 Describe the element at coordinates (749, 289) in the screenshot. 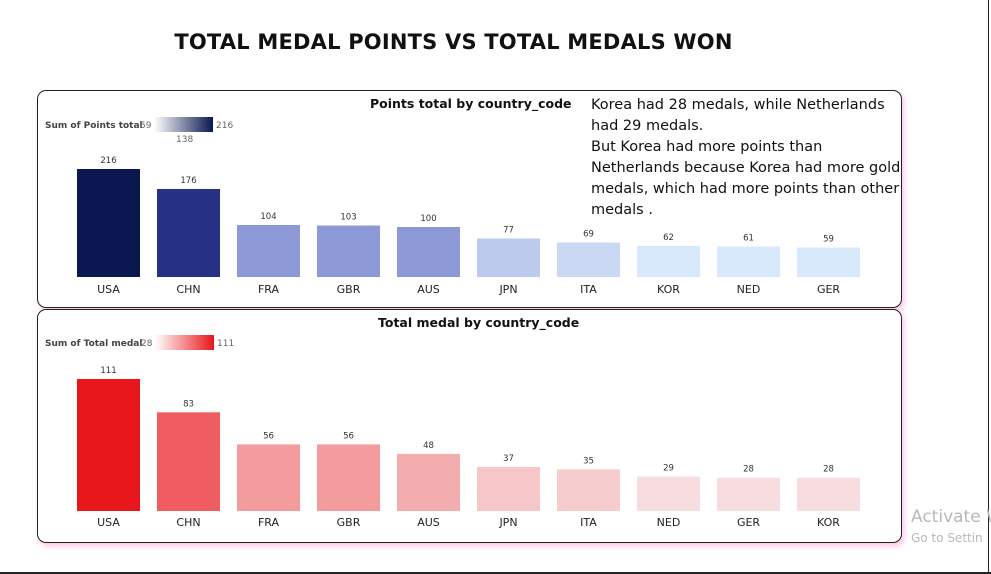

I see `points-category-label: NED` at that location.